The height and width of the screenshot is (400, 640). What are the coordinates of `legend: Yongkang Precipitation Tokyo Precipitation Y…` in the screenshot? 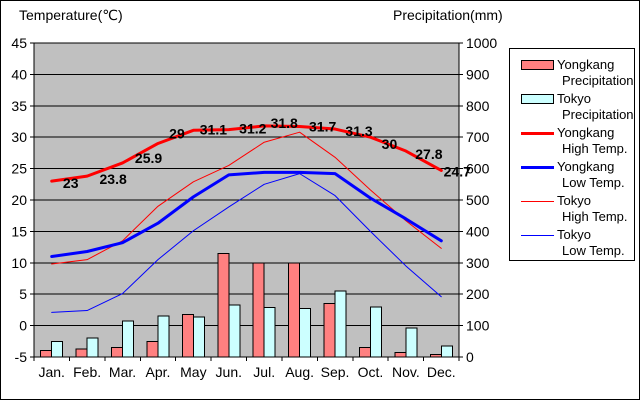 It's located at (572, 154).